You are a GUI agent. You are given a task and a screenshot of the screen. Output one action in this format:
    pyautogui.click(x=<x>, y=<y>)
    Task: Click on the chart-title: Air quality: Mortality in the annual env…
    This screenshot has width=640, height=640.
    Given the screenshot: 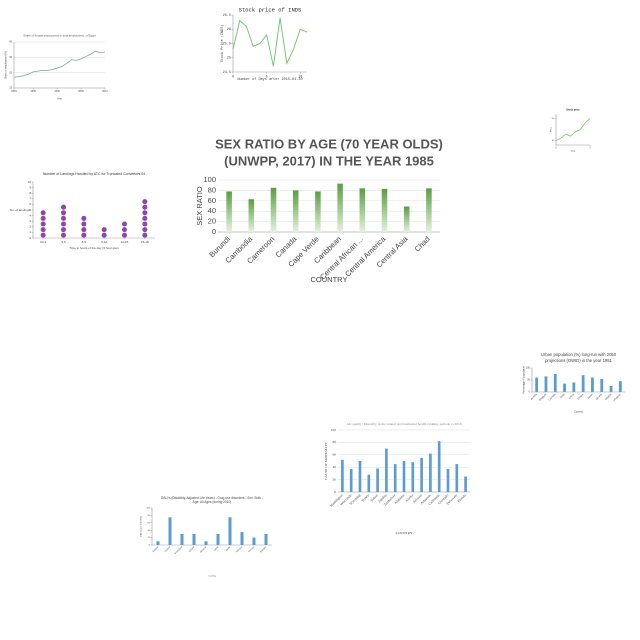 What is the action you would take?
    pyautogui.click(x=404, y=424)
    